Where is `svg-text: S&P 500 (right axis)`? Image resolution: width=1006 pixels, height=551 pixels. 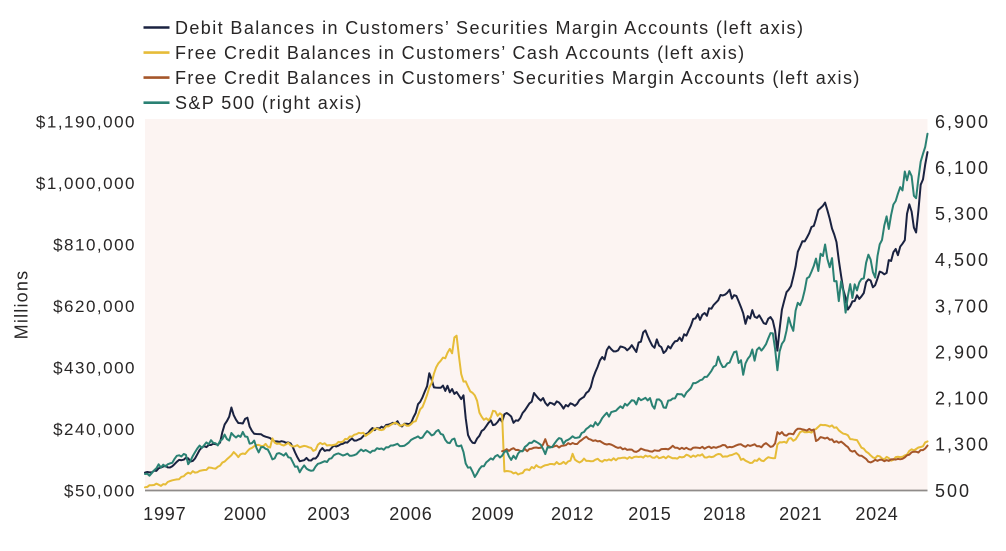
svg-text: S&P 500 (right axis) is located at coordinates (269, 103).